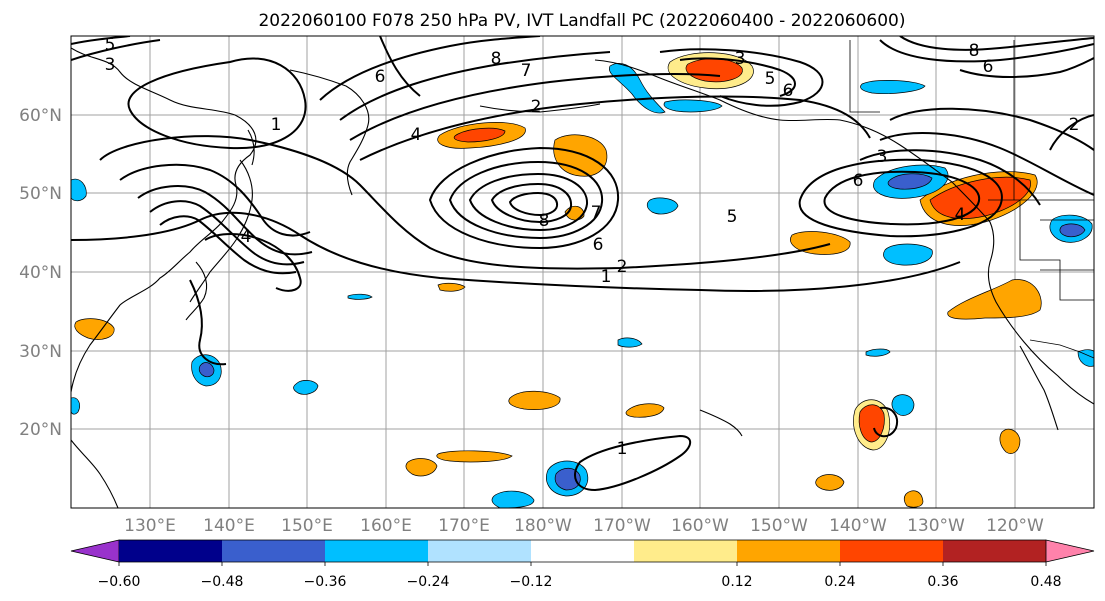 This screenshot has height=601, width=1105. Describe the element at coordinates (1015, 526) in the screenshot. I see `lon-label: 120°W` at that location.